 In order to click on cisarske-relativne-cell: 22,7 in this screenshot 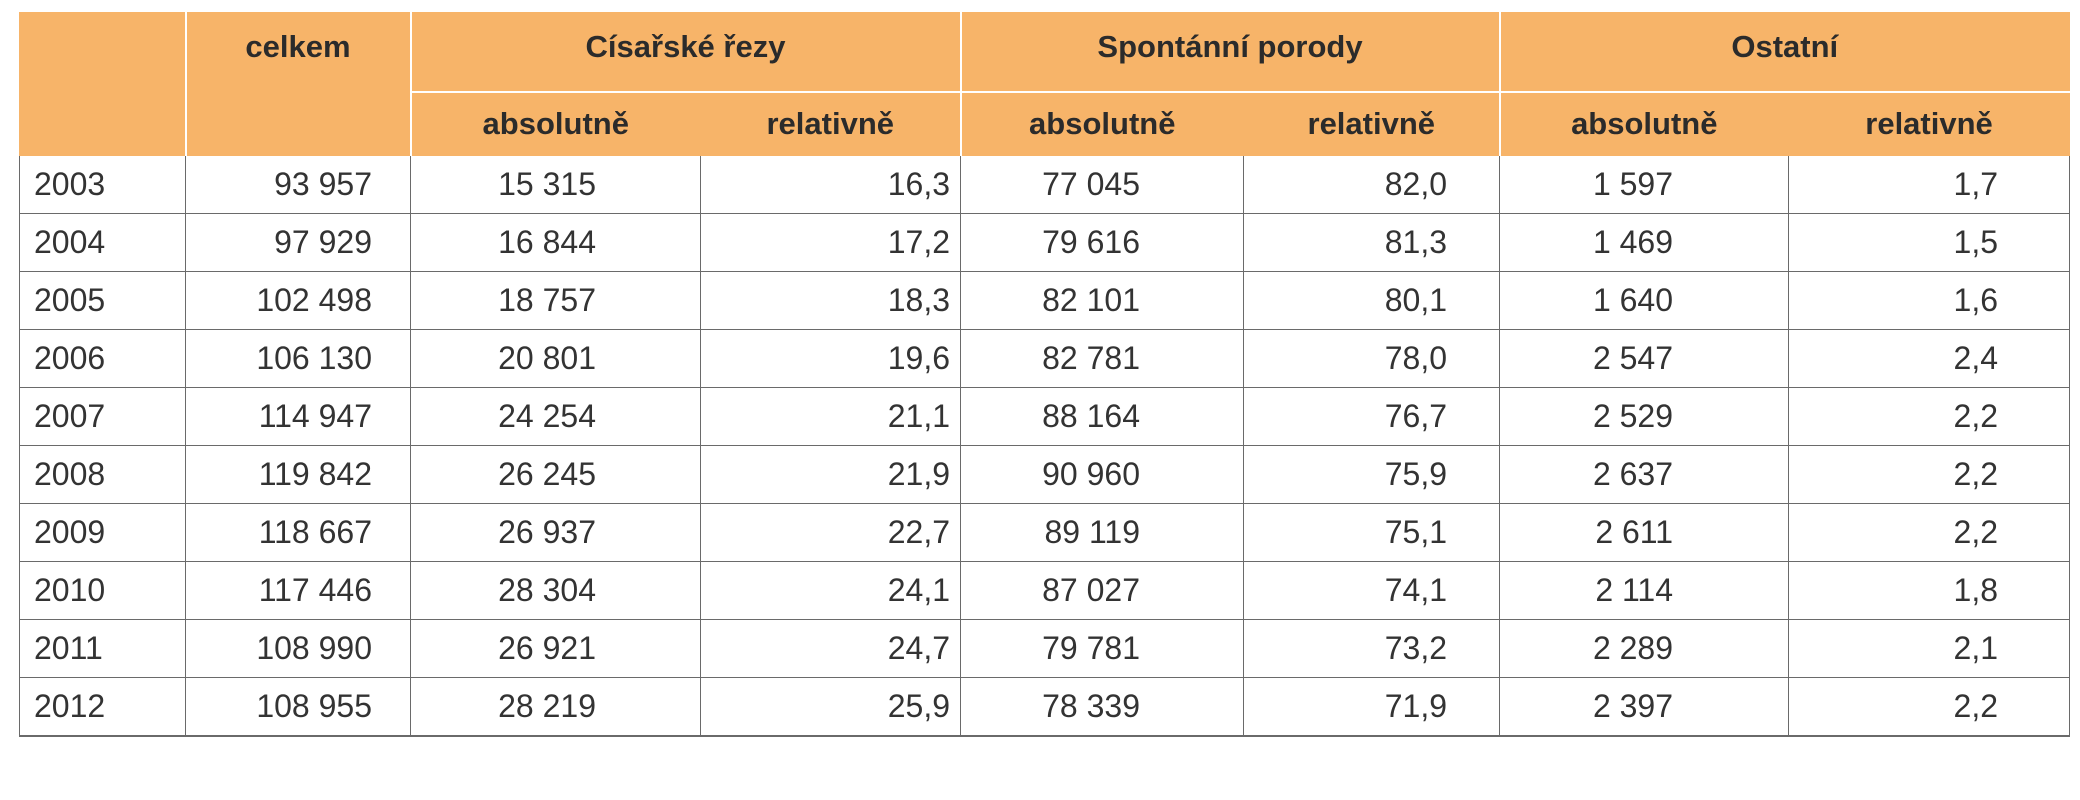, I will do `click(830, 532)`.